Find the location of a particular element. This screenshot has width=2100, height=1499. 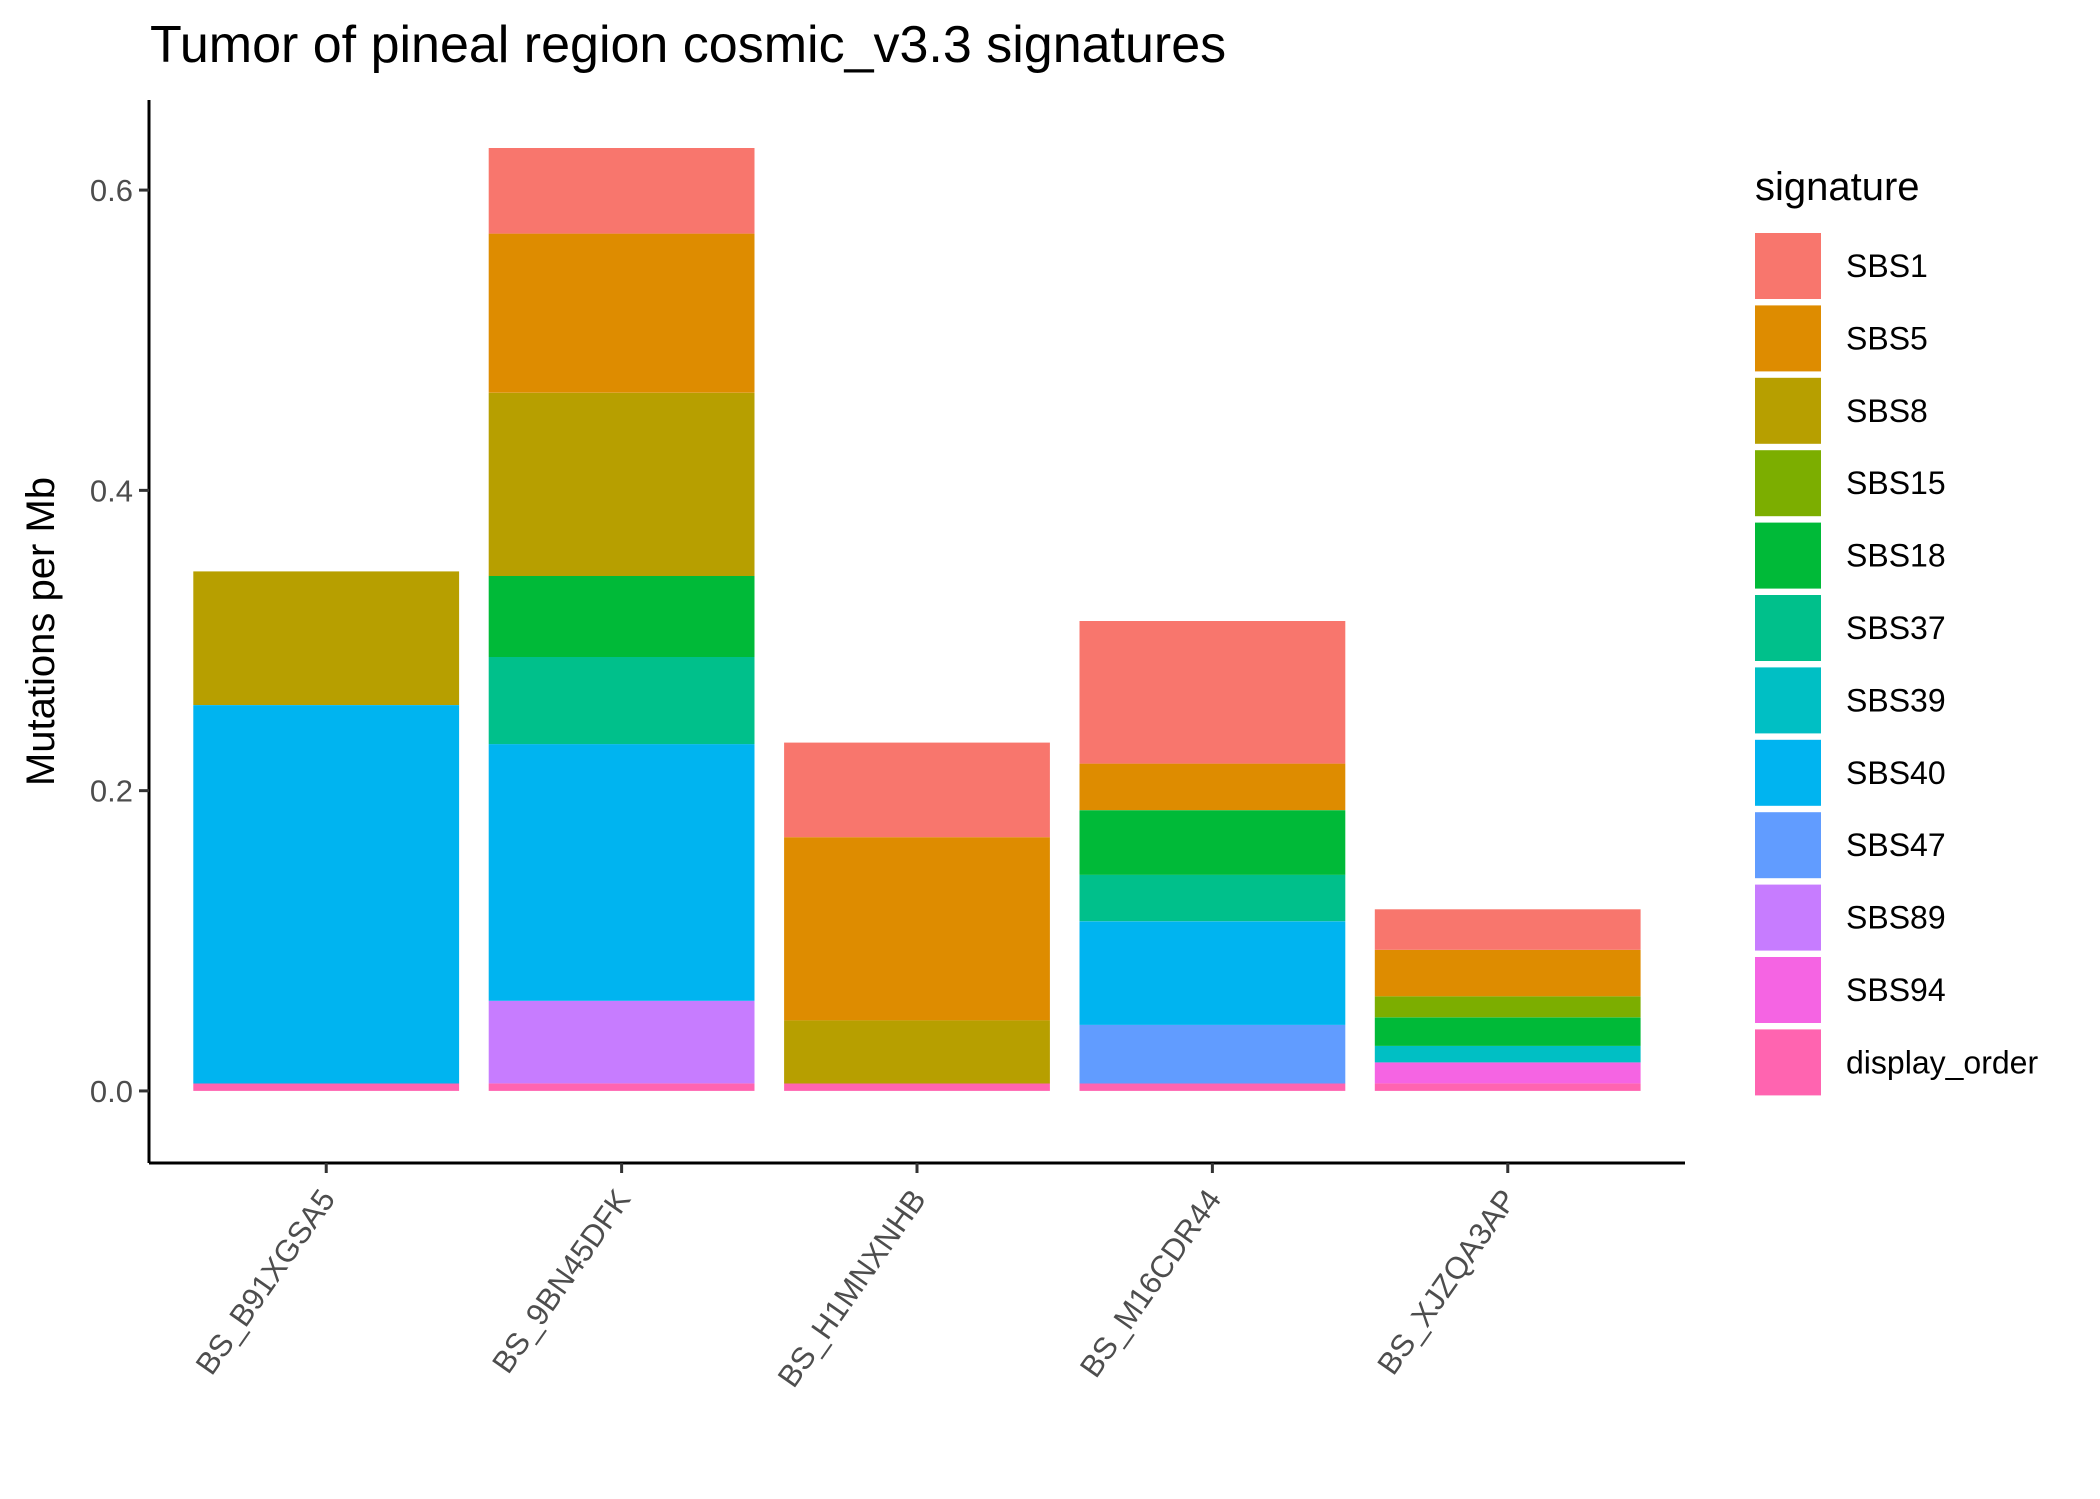

legend-label: SBS1 is located at coordinates (1887, 266).